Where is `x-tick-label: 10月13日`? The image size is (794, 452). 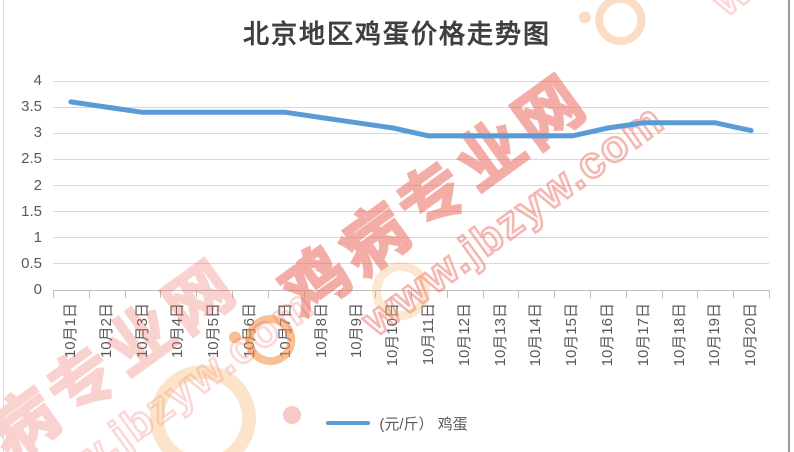
x-tick-label: 10月13日 is located at coordinates (500, 335).